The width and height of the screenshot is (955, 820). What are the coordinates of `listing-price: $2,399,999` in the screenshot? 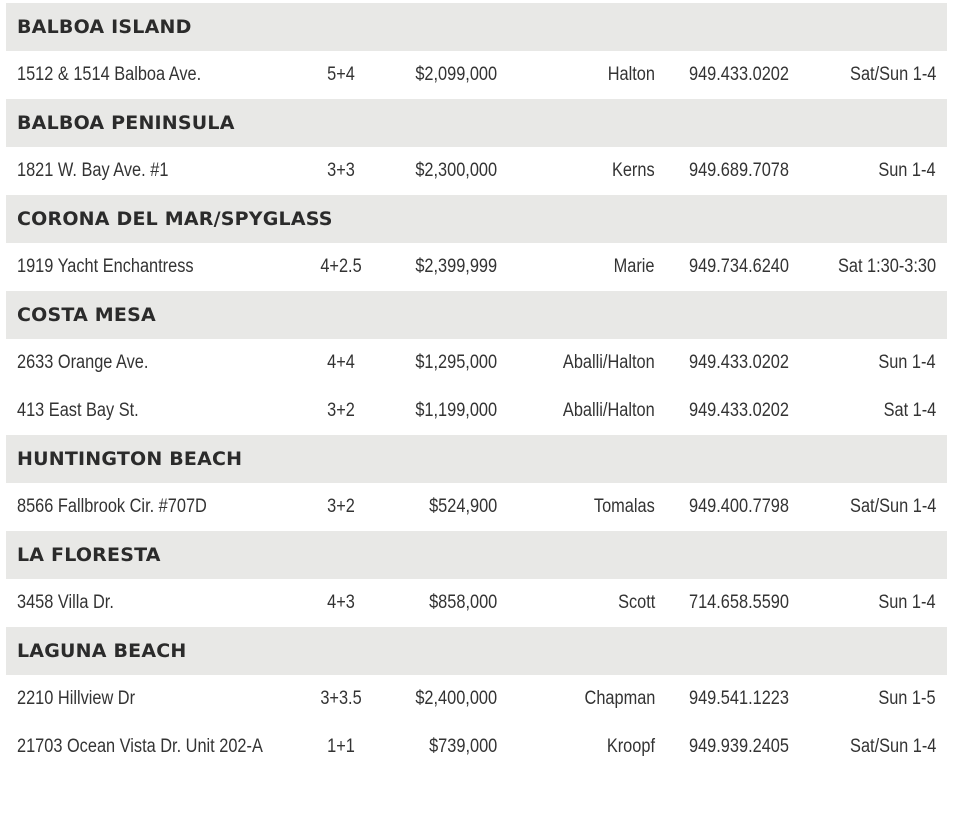 It's located at (456, 266).